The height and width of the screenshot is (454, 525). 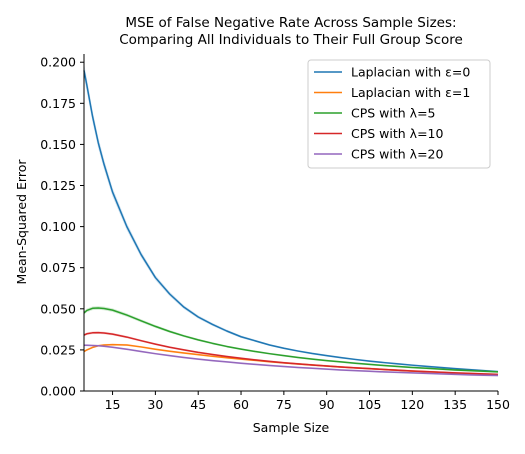 I want to click on legend-label: CPS with λ=5, so click(x=393, y=113).